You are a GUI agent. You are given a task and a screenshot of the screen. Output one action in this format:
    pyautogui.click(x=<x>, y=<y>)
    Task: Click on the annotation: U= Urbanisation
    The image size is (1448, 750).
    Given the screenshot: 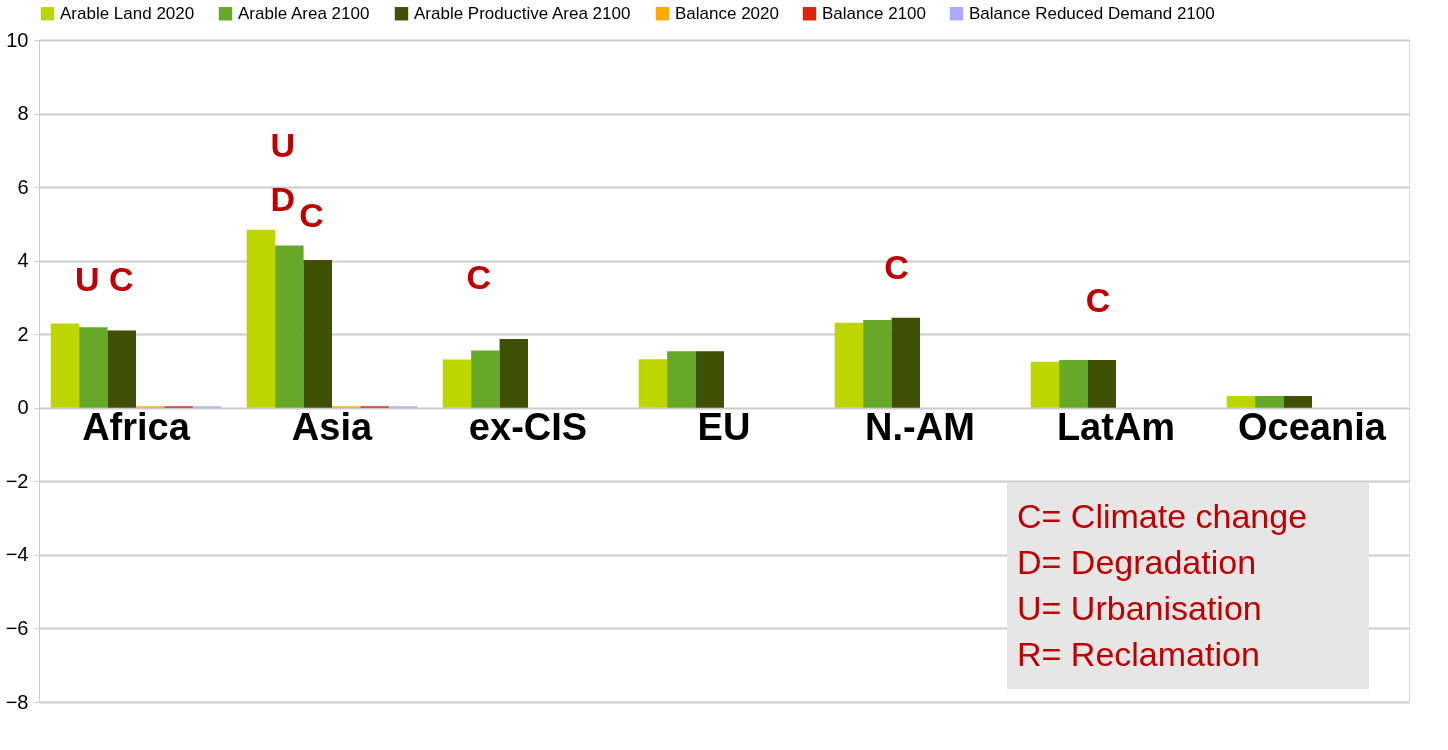 What is the action you would take?
    pyautogui.click(x=1139, y=608)
    